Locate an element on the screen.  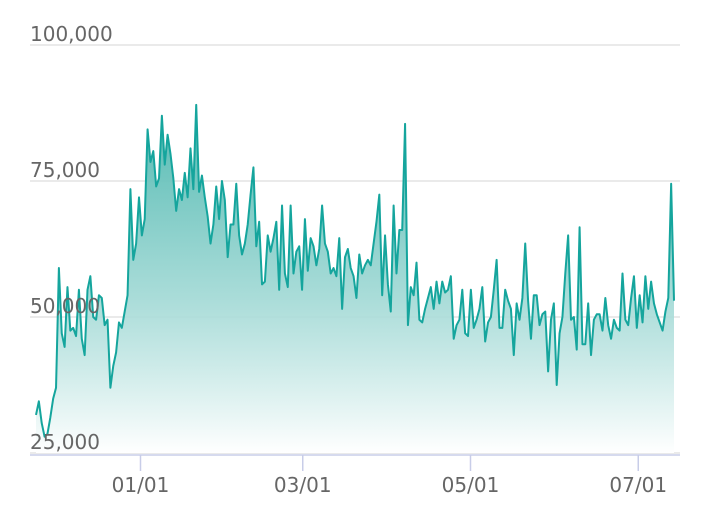
y-axis-labels: 25,000 50,000 75,000 100,000 is located at coordinates (71, 238).